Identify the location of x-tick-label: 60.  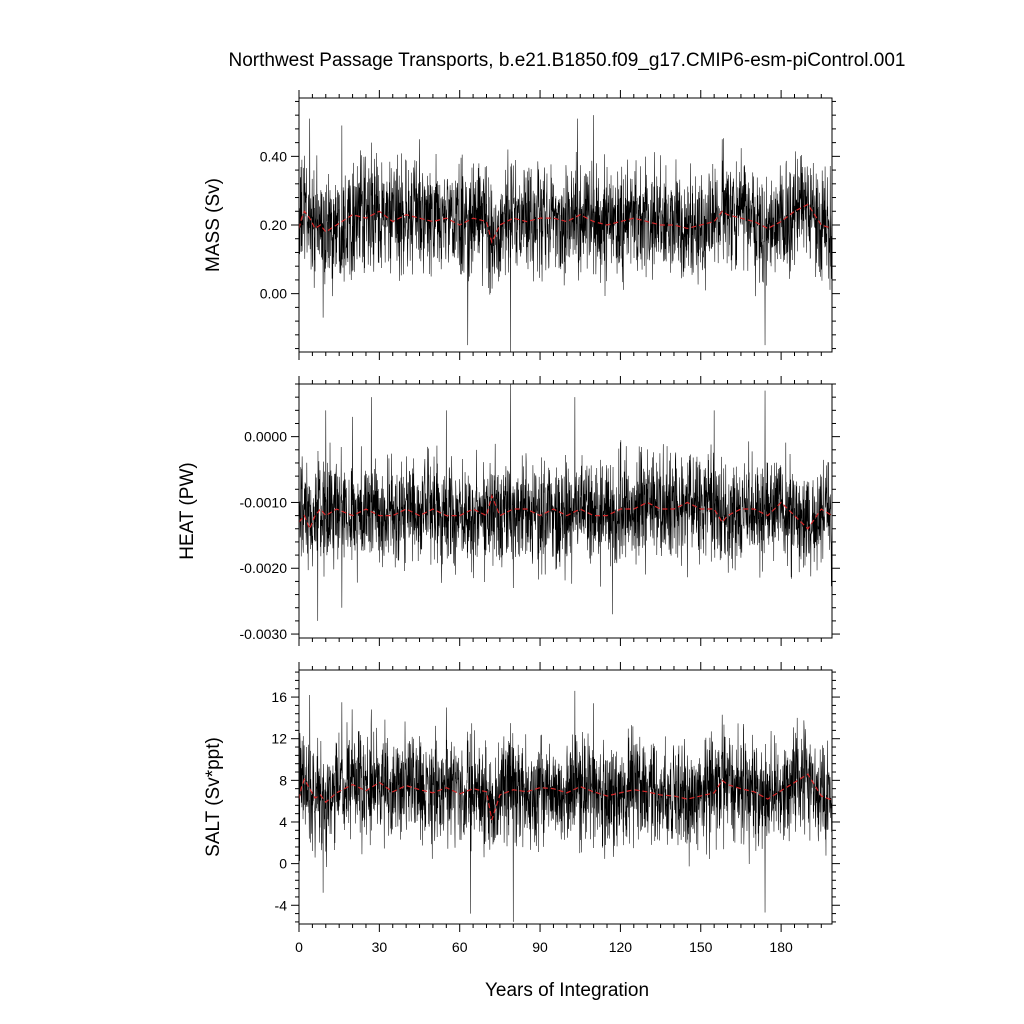
(460, 947).